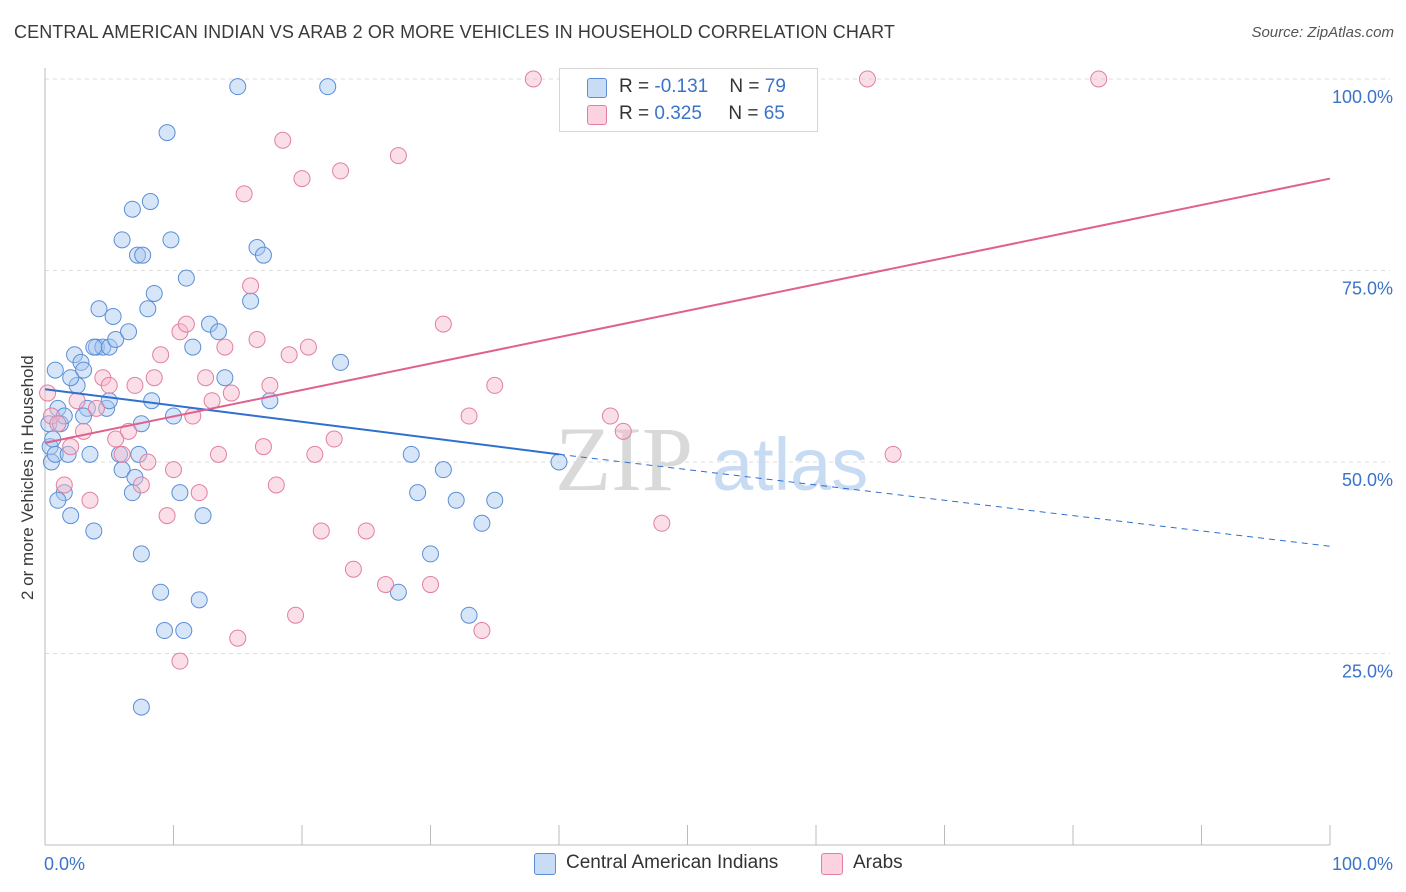  I want to click on y-tick-label: 100.0%, so click(1362, 97).